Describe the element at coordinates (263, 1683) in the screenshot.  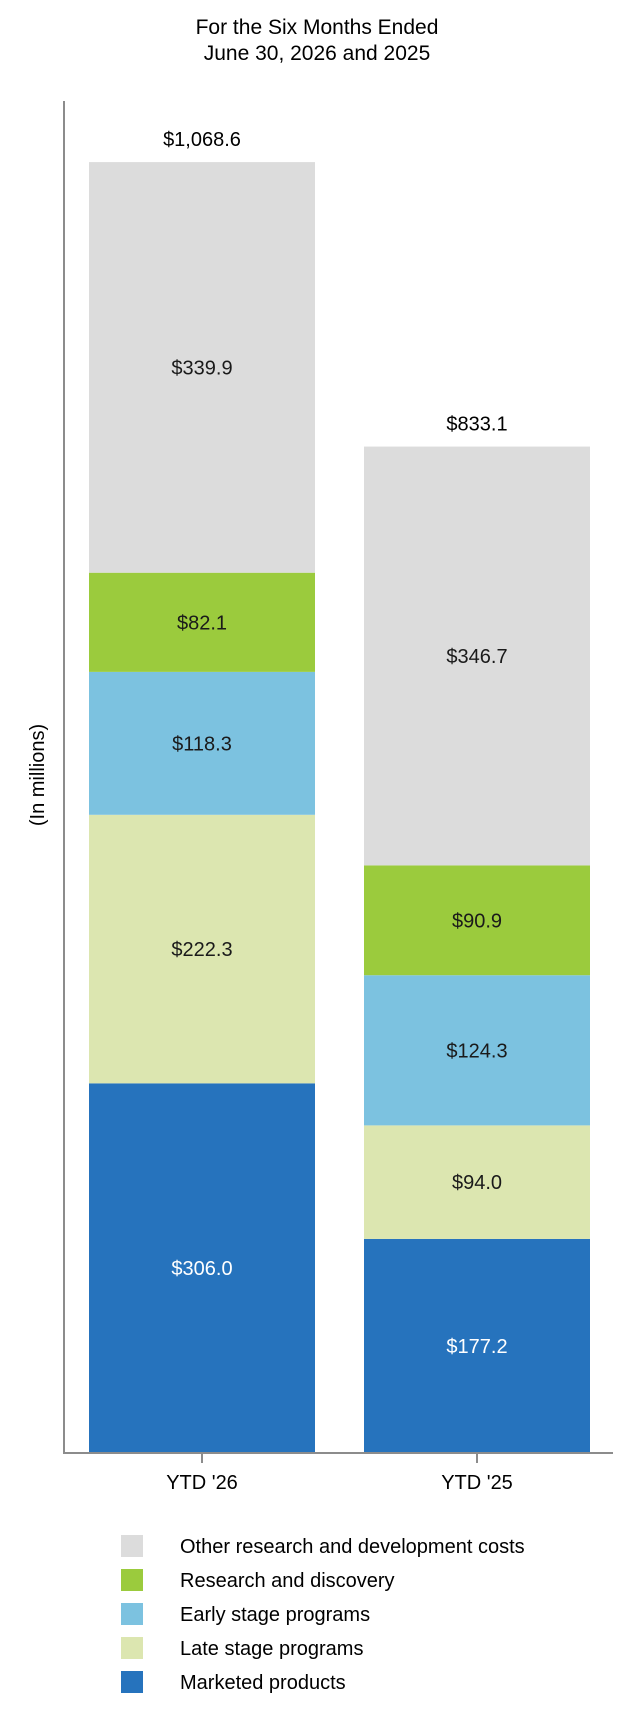
I see `legend-label: Marketed products` at that location.